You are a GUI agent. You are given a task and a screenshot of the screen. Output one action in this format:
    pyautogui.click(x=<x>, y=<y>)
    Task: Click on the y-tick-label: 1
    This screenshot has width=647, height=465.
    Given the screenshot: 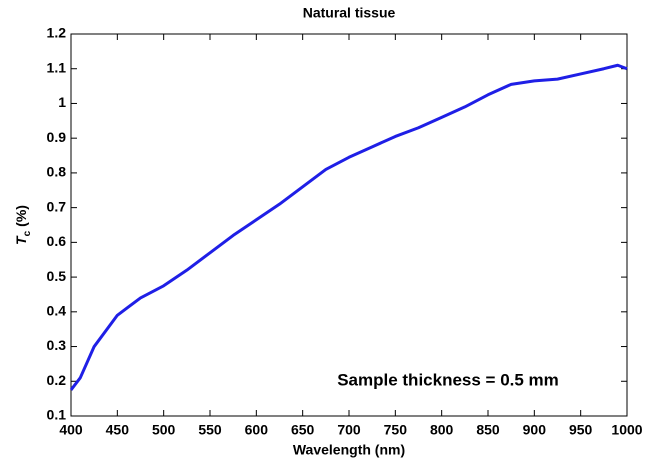 What is the action you would take?
    pyautogui.click(x=62, y=102)
    